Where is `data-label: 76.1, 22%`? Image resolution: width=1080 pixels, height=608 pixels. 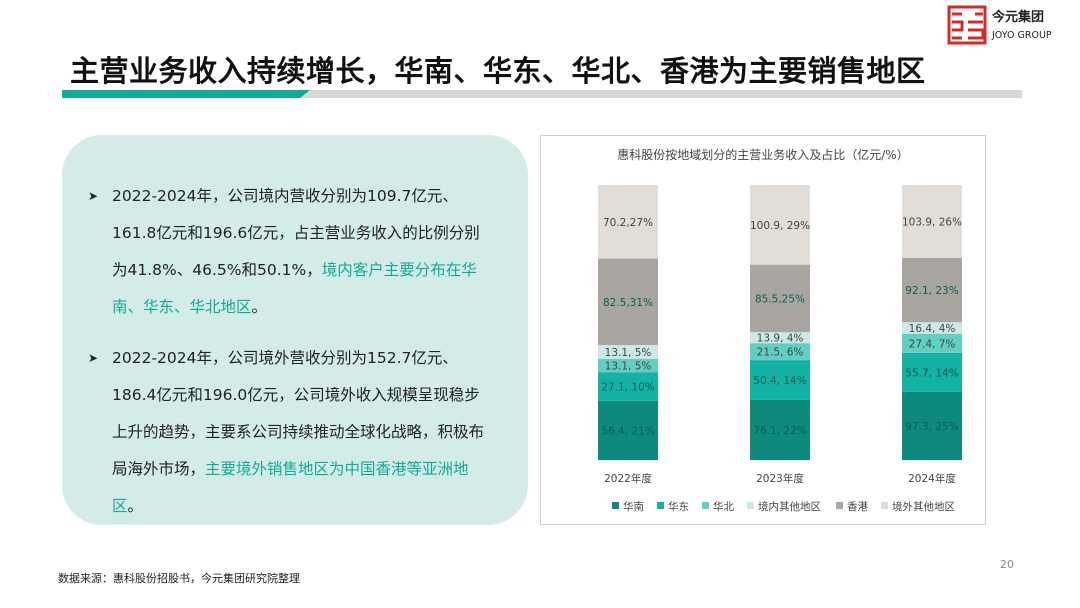 data-label: 76.1, 22% is located at coordinates (779, 431).